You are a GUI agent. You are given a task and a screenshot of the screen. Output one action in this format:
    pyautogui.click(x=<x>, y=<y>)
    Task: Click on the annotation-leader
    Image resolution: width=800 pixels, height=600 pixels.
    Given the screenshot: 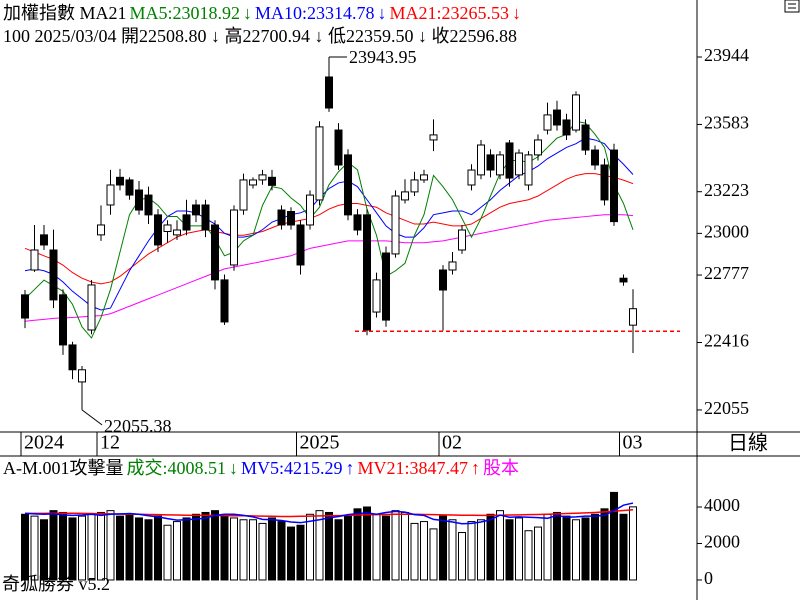 What is the action you would take?
    pyautogui.click(x=92, y=417)
    